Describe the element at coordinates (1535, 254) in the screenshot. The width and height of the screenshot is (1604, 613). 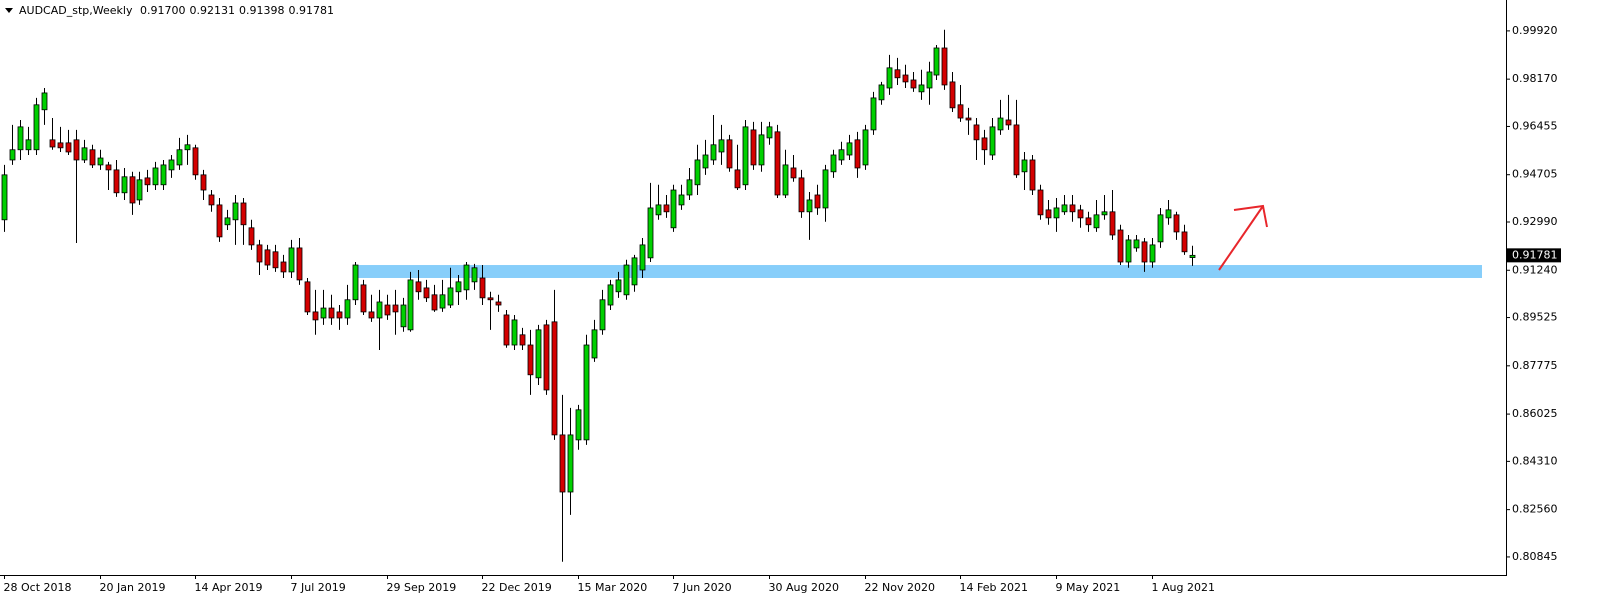
I see `last-price-label: 0.91781` at that location.